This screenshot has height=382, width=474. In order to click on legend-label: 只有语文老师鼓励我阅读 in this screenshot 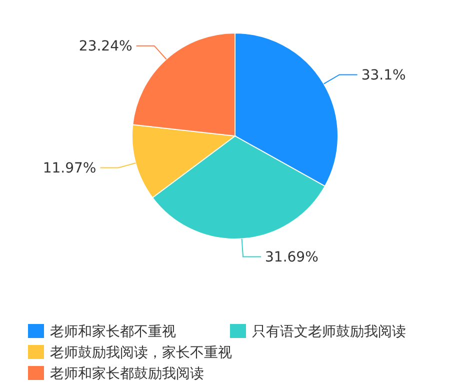, I will do `click(329, 332)`.